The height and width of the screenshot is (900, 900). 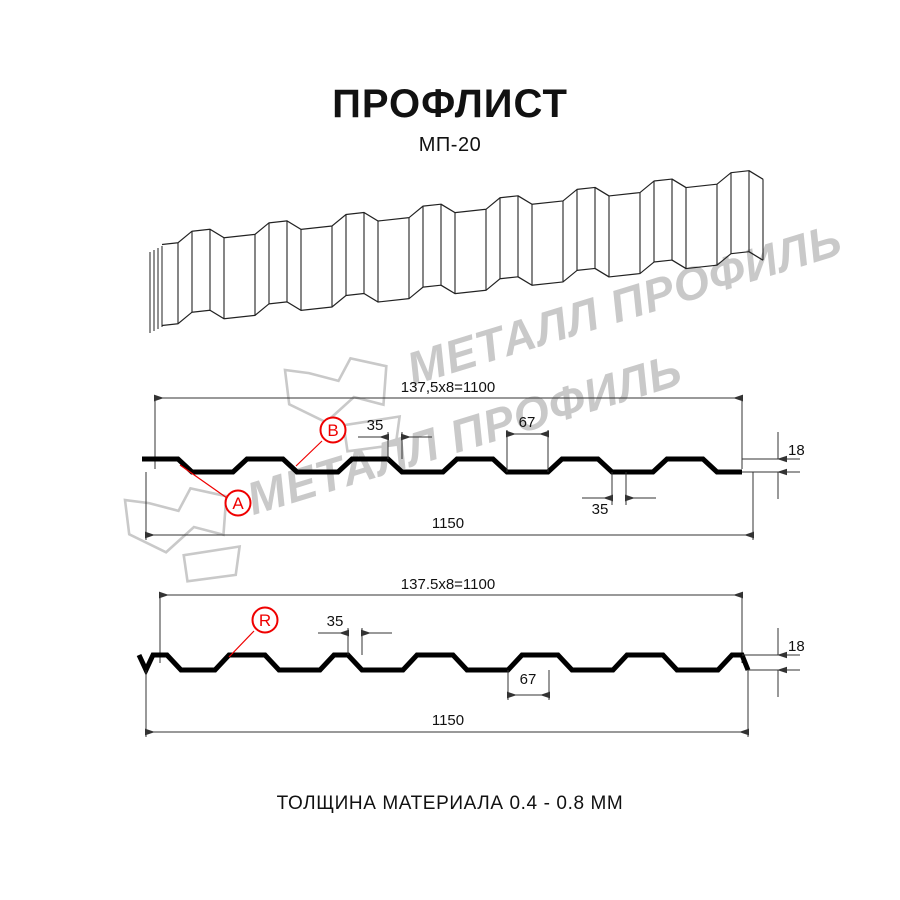 What do you see at coordinates (448, 523) in the screenshot?
I see `dimension-label-overall-bottom-a: 1150` at bounding box center [448, 523].